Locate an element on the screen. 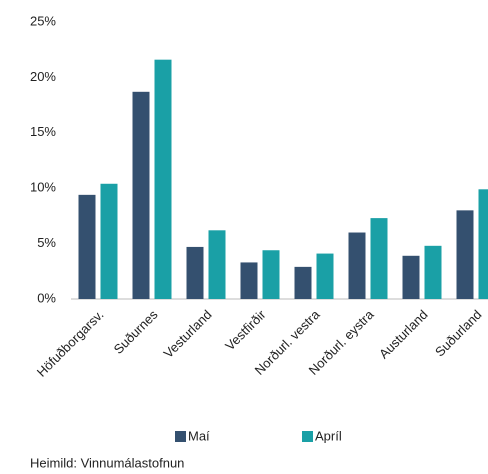  y-tick-label: 5% is located at coordinates (46, 242).